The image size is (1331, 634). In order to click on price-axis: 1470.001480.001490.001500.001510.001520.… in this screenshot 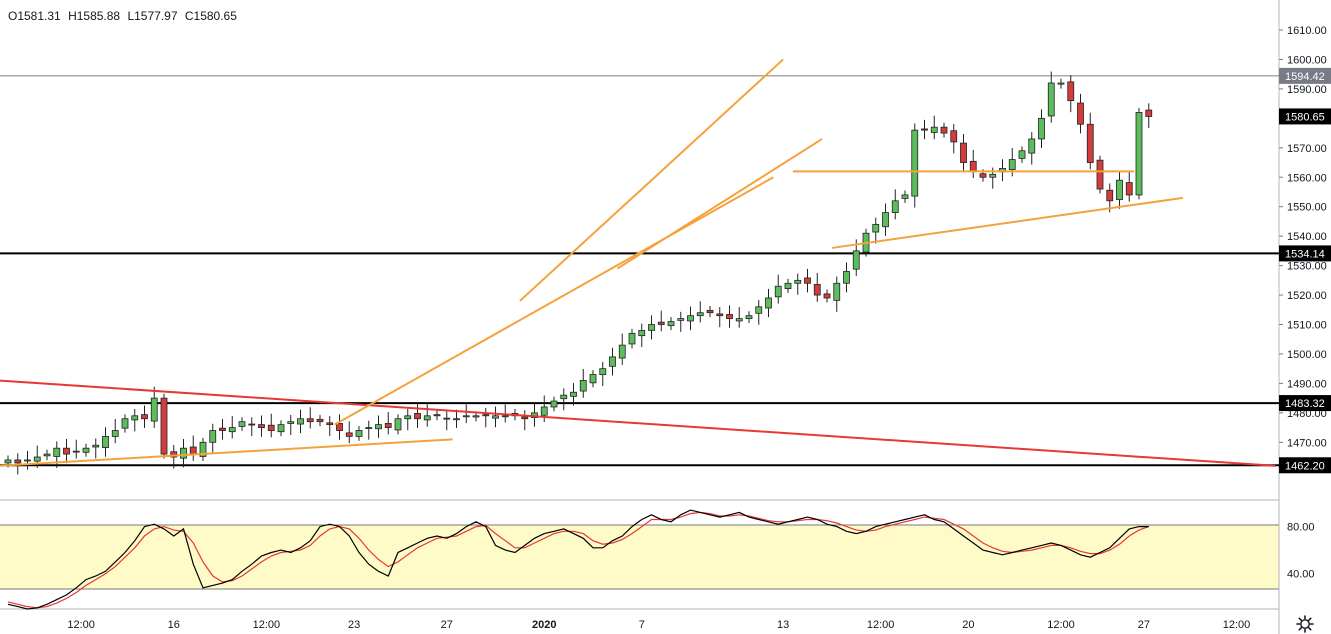, I will do `click(1305, 249)`.